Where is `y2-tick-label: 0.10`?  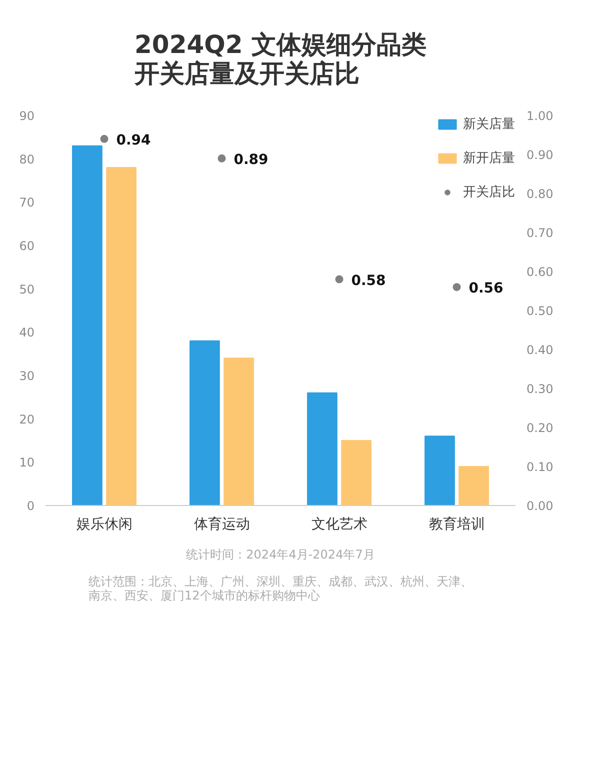
y2-tick-label: 0.10 is located at coordinates (540, 467).